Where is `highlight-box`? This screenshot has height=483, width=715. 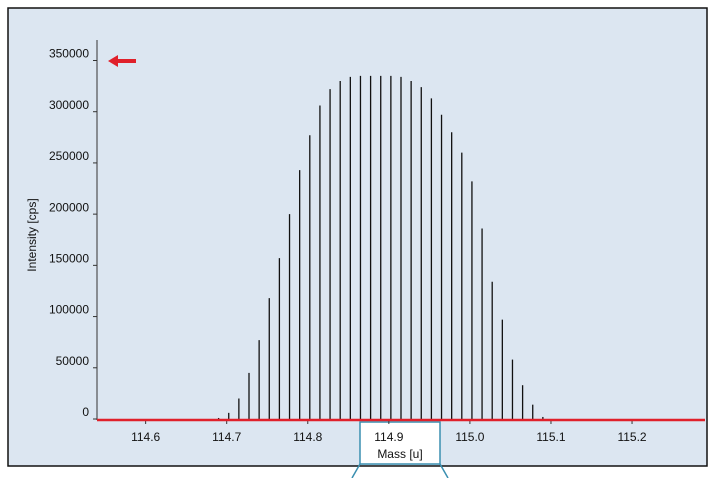
highlight-box is located at coordinates (400, 443).